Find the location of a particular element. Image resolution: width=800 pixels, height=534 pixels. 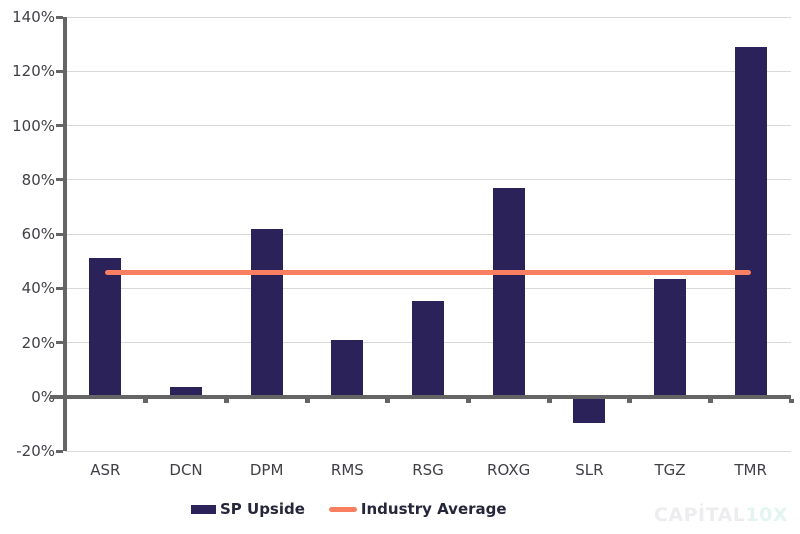

y-axis-label-140: 140% is located at coordinates (33, 17).